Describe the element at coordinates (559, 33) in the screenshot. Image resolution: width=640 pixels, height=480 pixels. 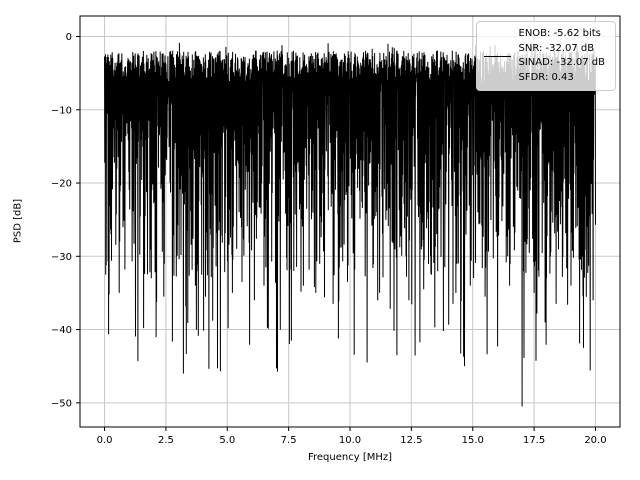
I see `legend-entry-enob: ENOB: -5.62 bits` at that location.